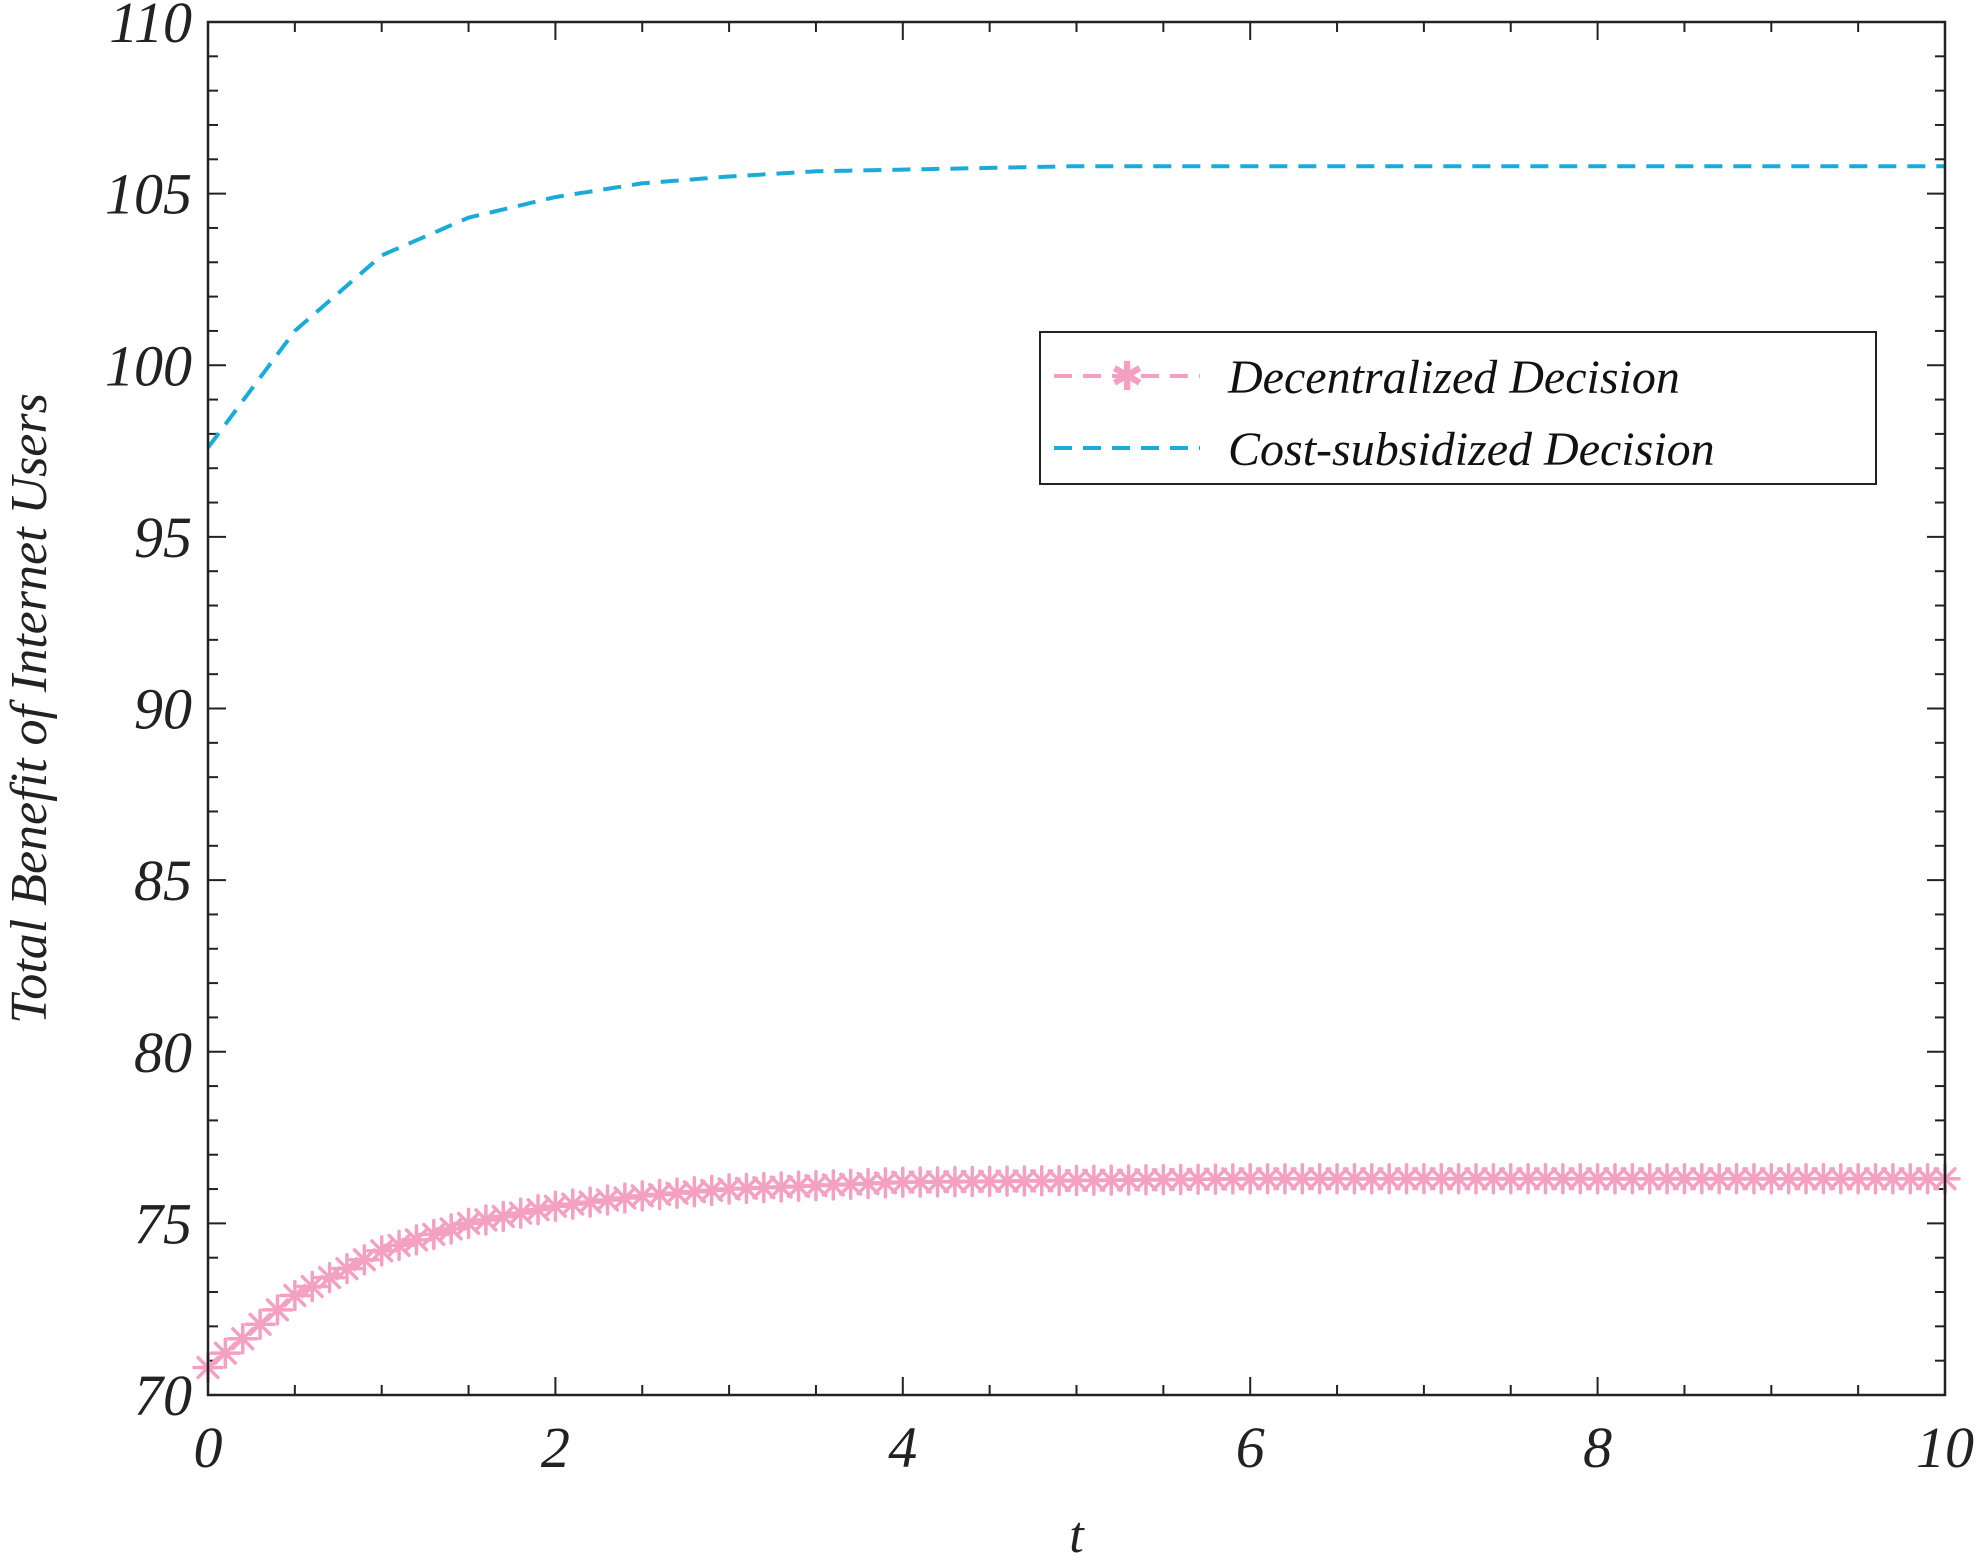 The height and width of the screenshot is (1568, 1983). Describe the element at coordinates (1250, 1447) in the screenshot. I see `x-tick-label: 6` at that location.